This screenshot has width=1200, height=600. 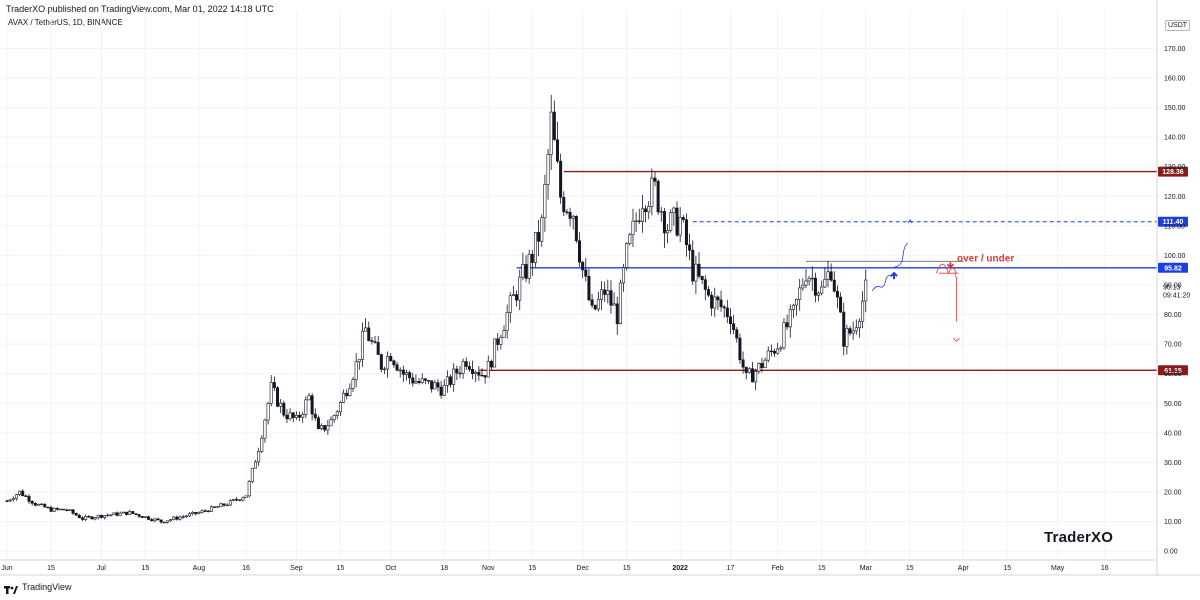 I want to click on x-tick-label: Oct, so click(x=390, y=568).